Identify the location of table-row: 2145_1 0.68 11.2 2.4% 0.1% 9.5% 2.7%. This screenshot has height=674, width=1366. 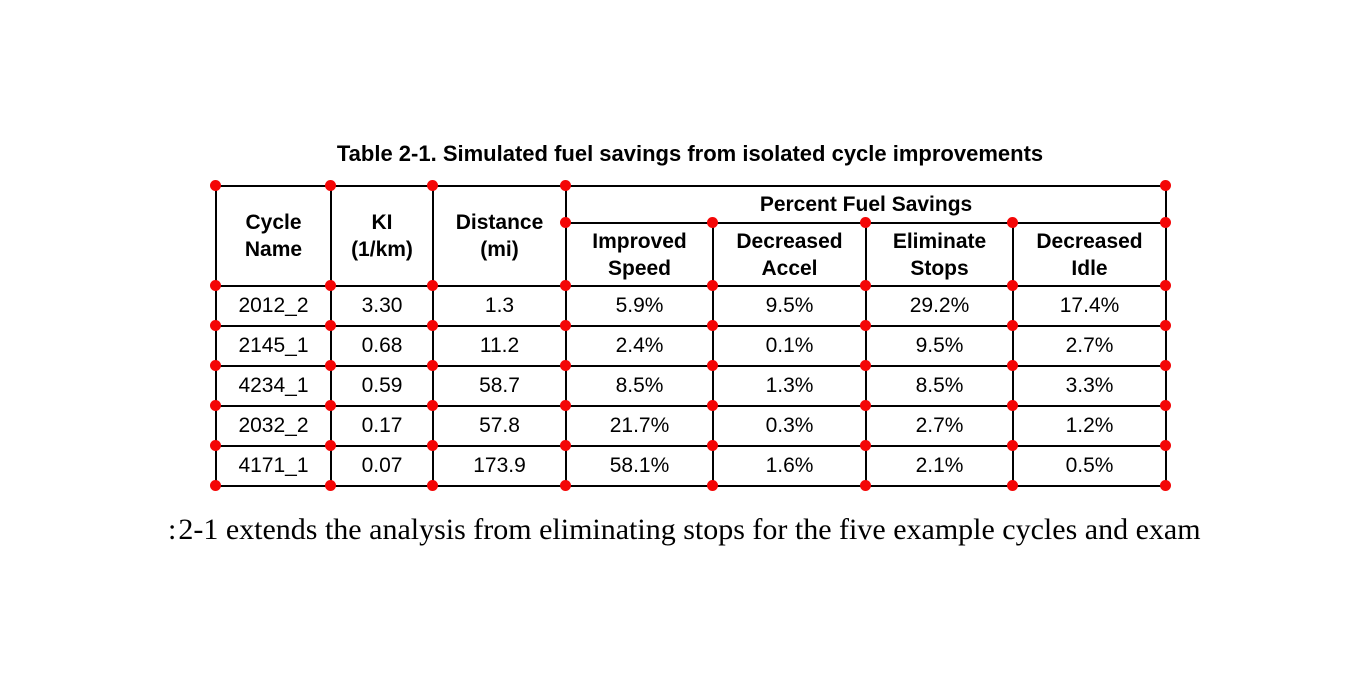
(691, 346).